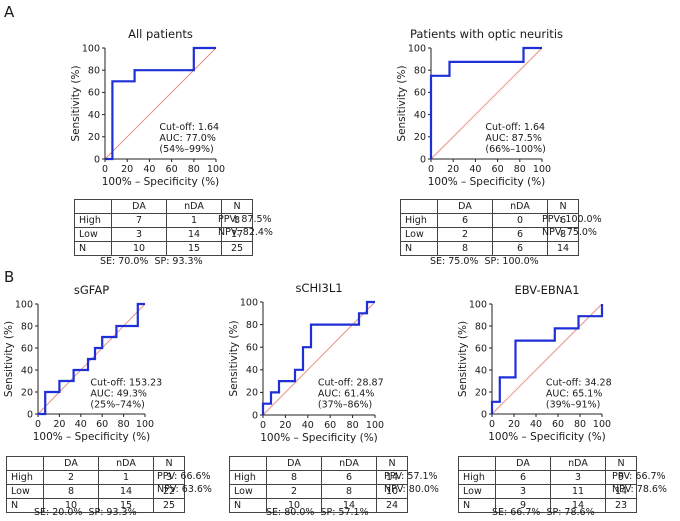 Image resolution: width=680 pixels, height=521 pixels. I want to click on chart-4-x-label: 100% – Specificity (%), so click(319, 438).